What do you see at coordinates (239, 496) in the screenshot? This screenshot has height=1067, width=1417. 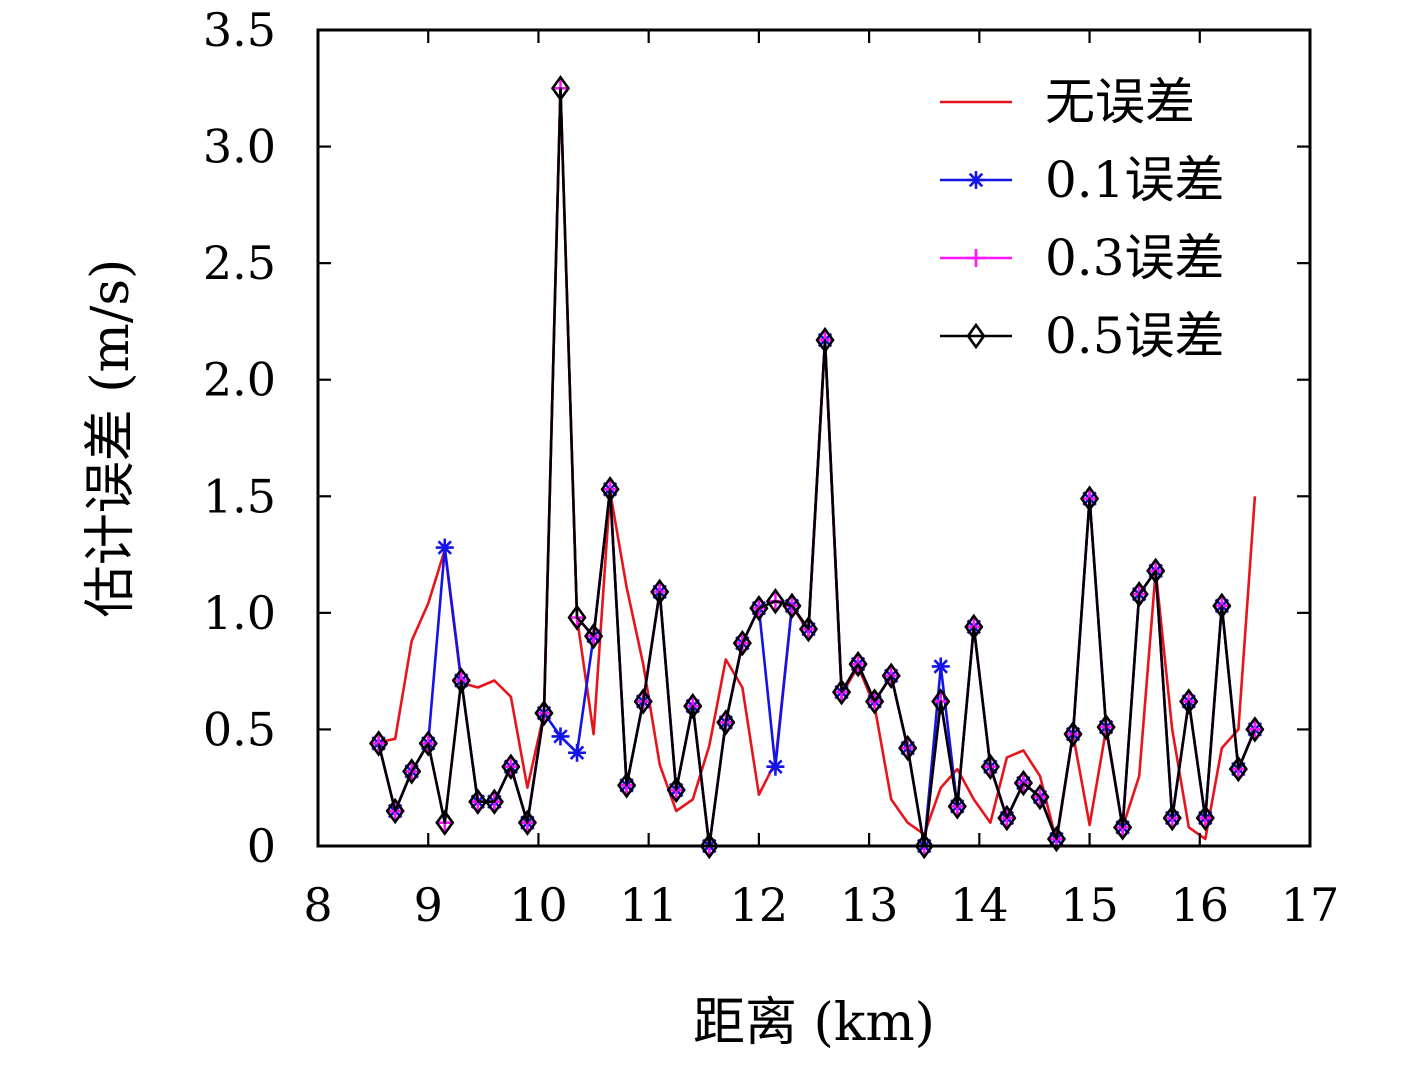 I see `y-tick-label: 1.5` at bounding box center [239, 496].